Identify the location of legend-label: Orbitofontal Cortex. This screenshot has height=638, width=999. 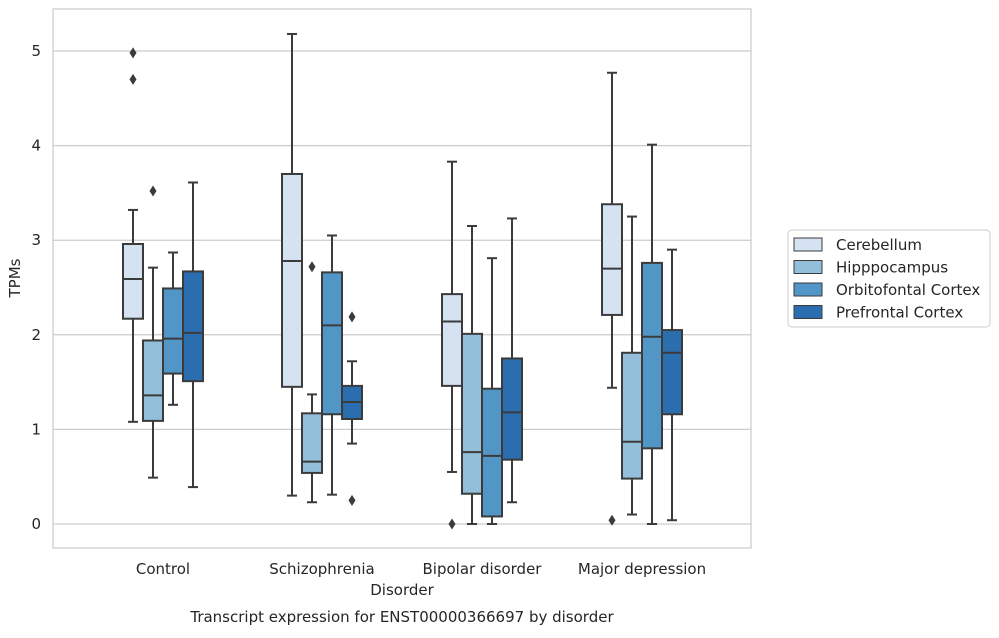
(908, 290).